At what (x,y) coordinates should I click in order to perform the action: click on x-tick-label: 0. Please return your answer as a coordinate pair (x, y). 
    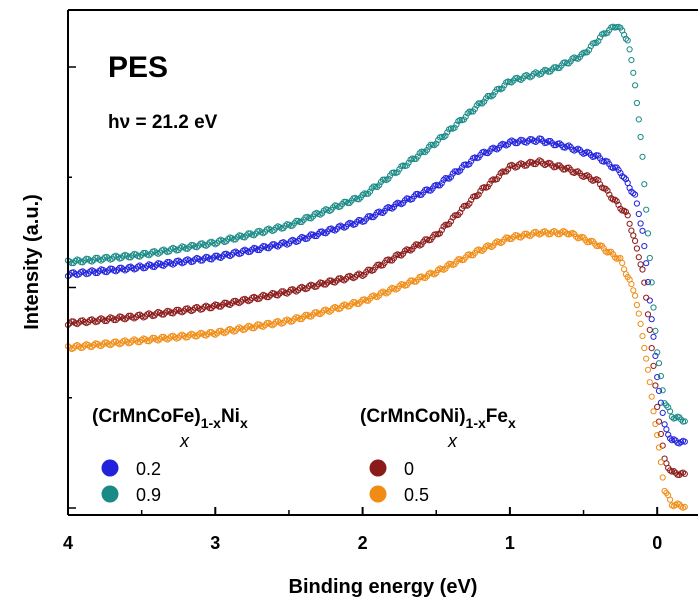
    Looking at the image, I should click on (657, 543).